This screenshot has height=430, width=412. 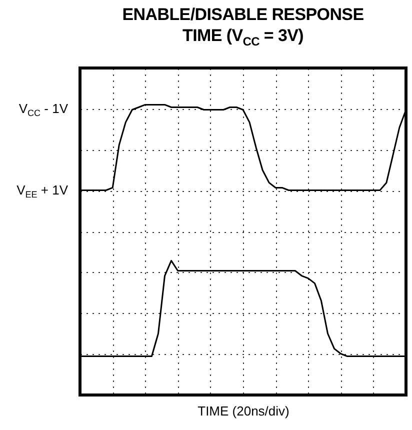 What do you see at coordinates (244, 411) in the screenshot?
I see `x-axis-title: TIME (20ns/div)` at bounding box center [244, 411].